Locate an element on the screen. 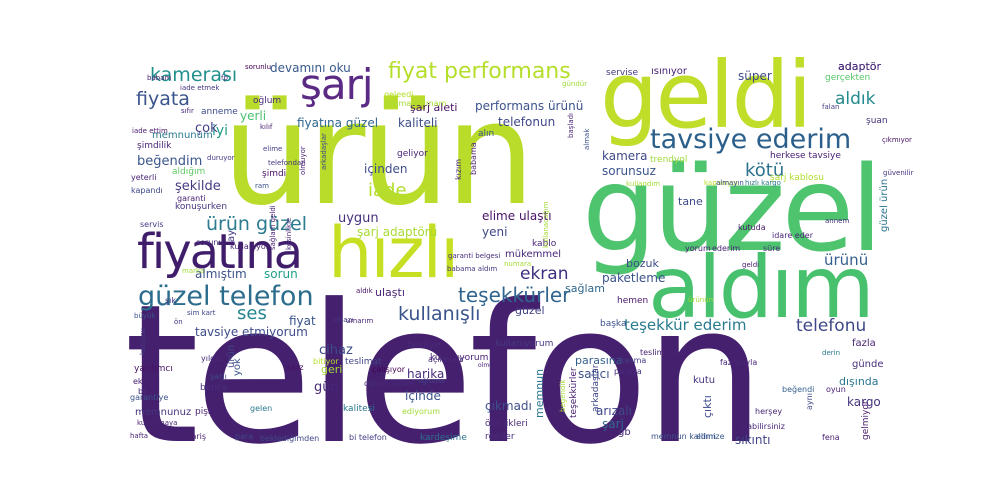 The width and height of the screenshot is (1000, 500). word: sorun is located at coordinates (281, 274).